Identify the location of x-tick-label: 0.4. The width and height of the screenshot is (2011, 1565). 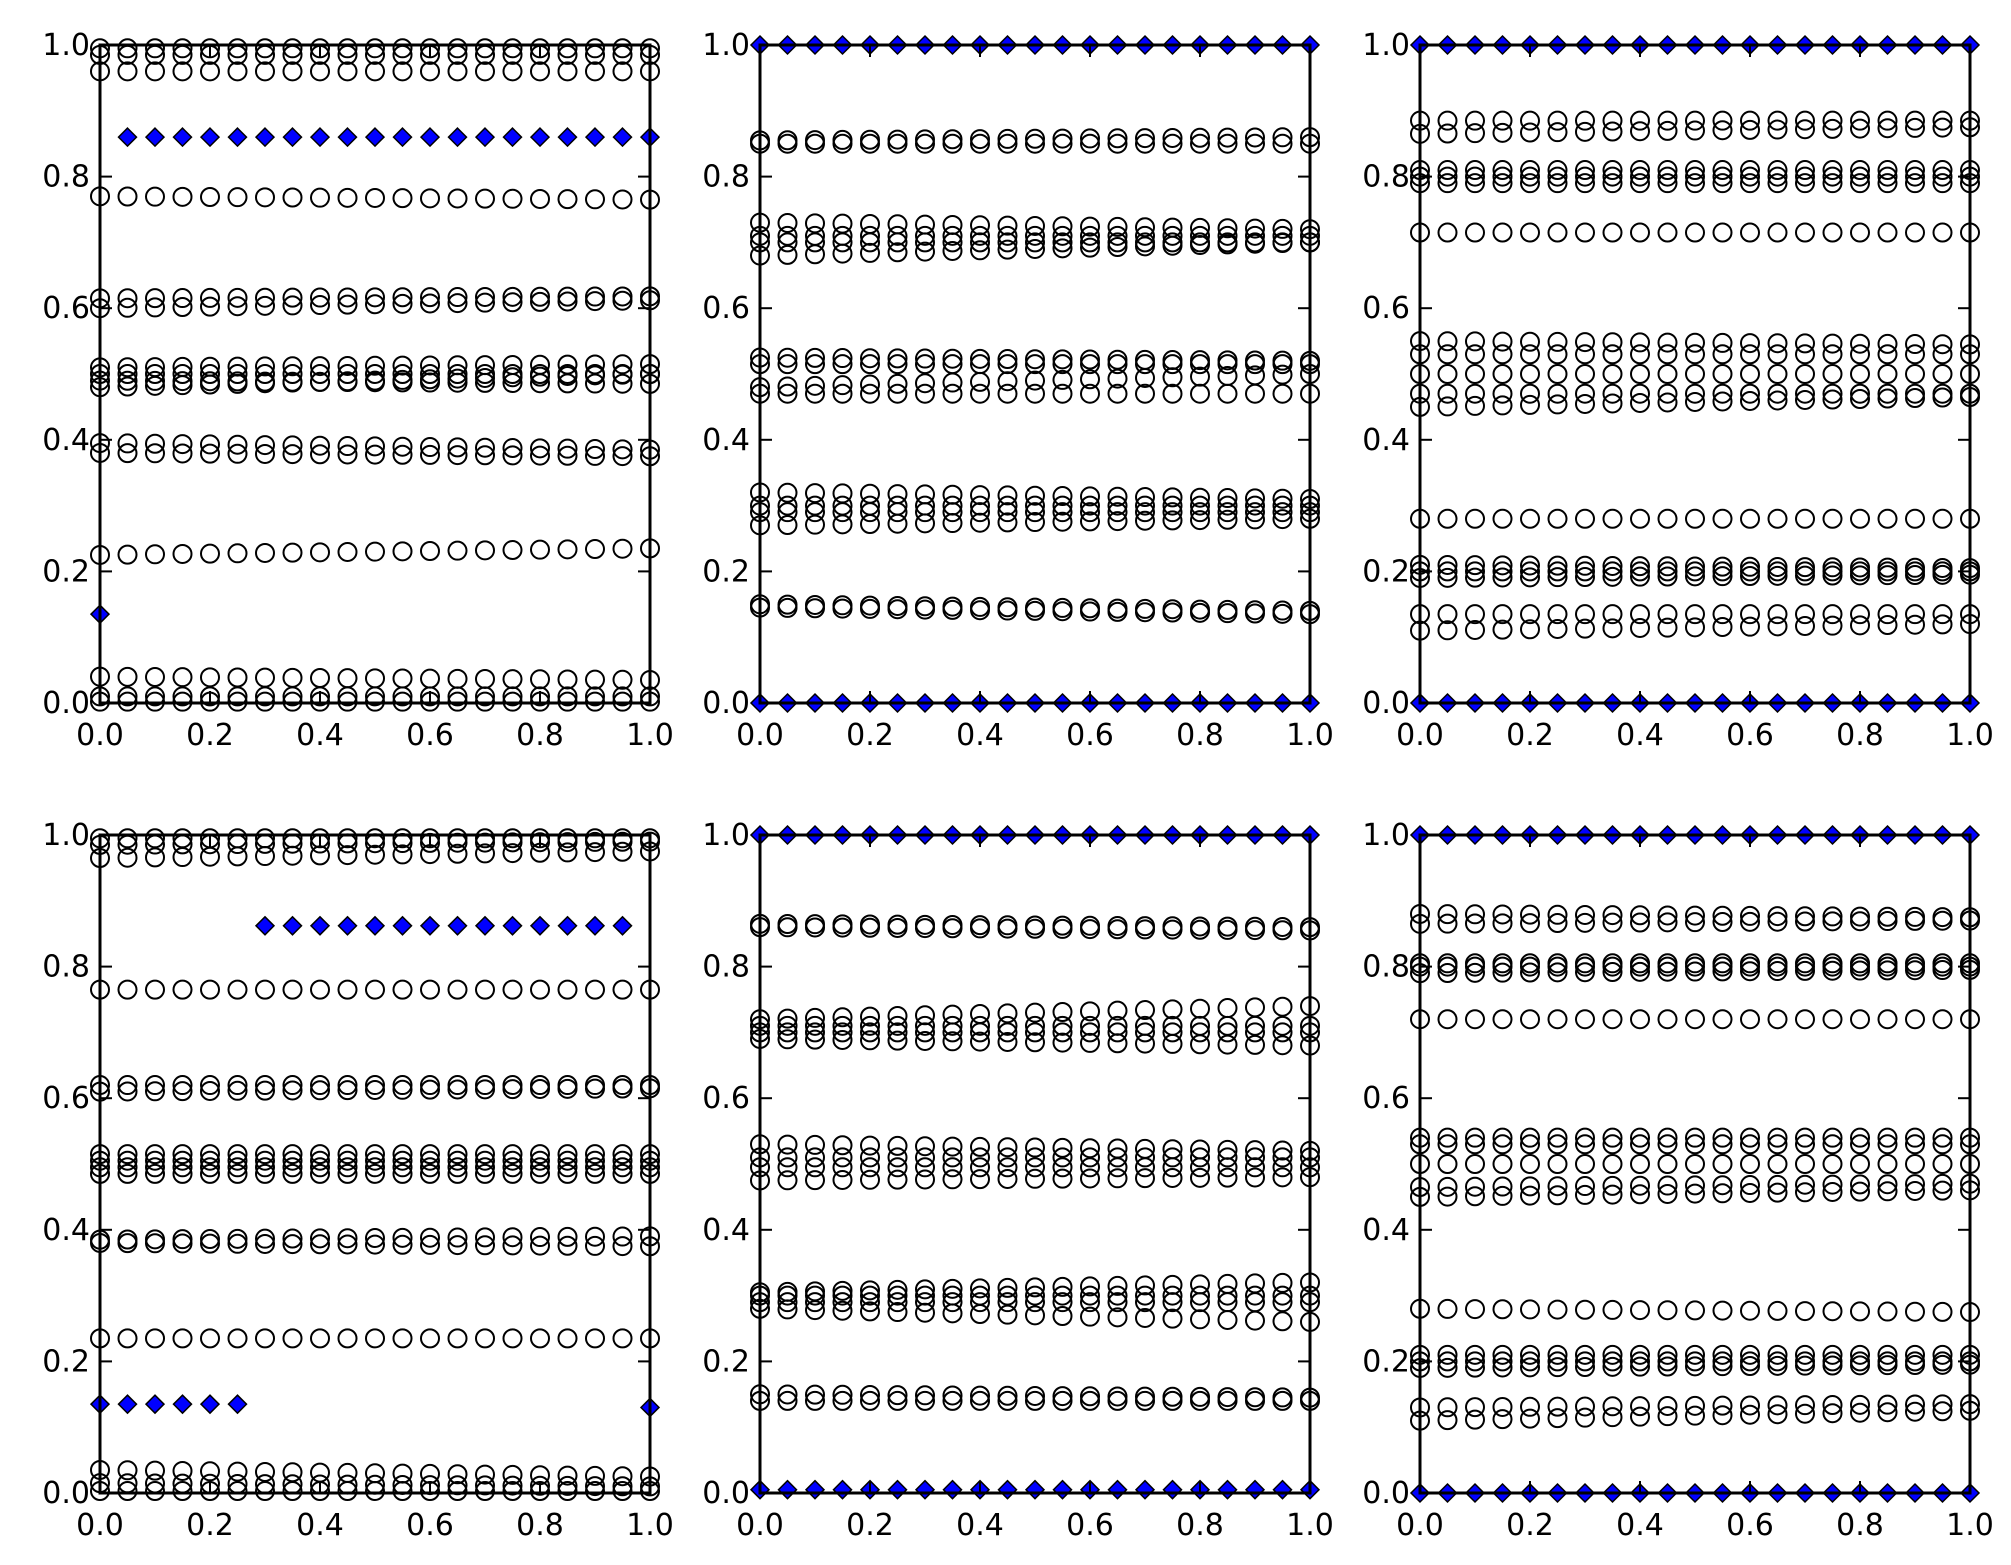
(980, 735).